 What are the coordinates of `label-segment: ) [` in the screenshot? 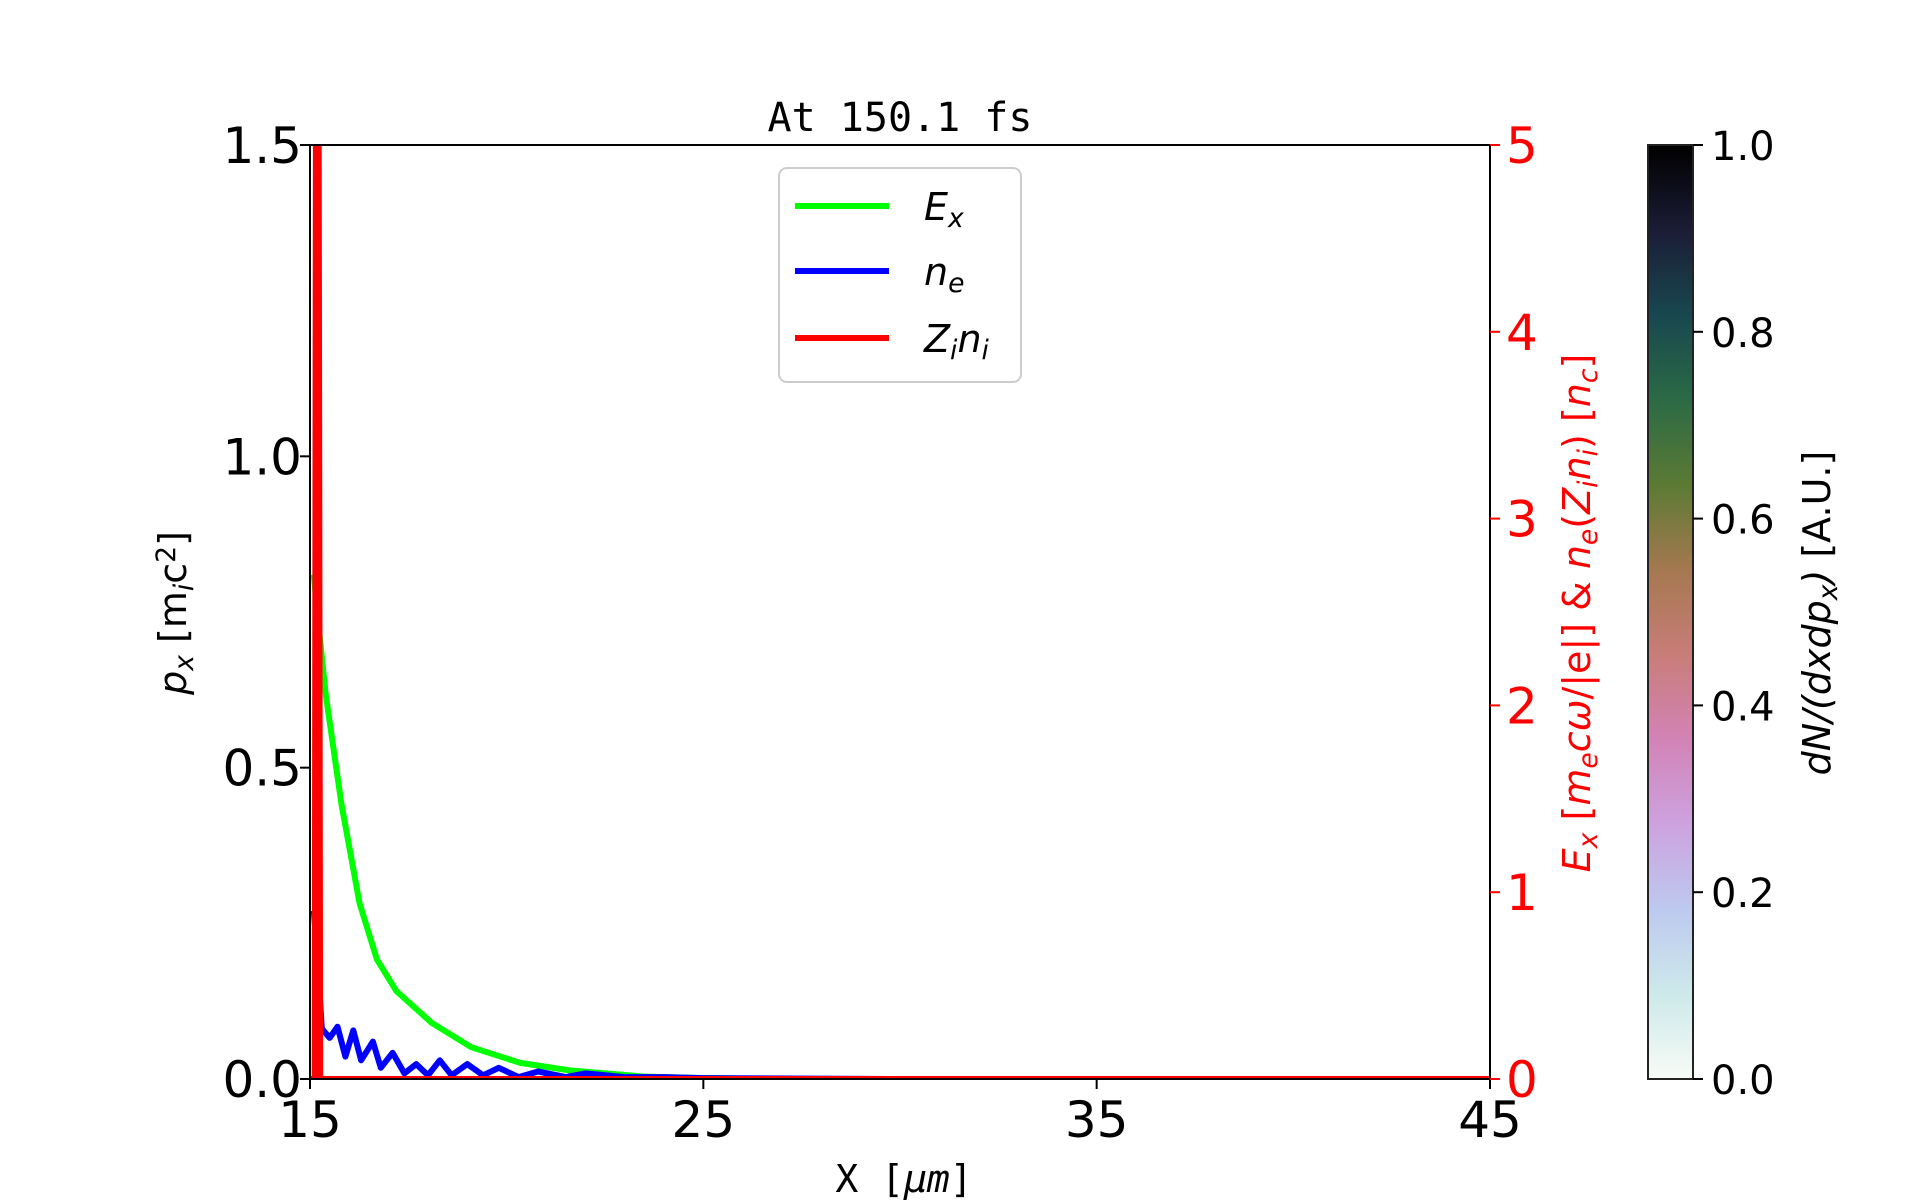 It's located at (1577, 428).